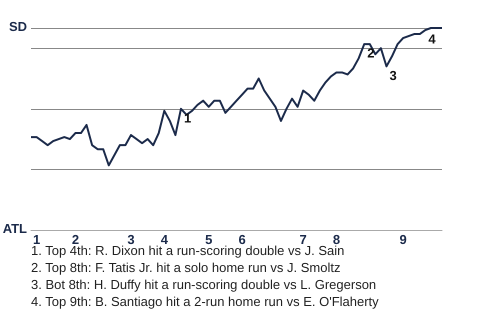 The width and height of the screenshot is (480, 320). What do you see at coordinates (15, 228) in the screenshot?
I see `text: ATL` at bounding box center [15, 228].